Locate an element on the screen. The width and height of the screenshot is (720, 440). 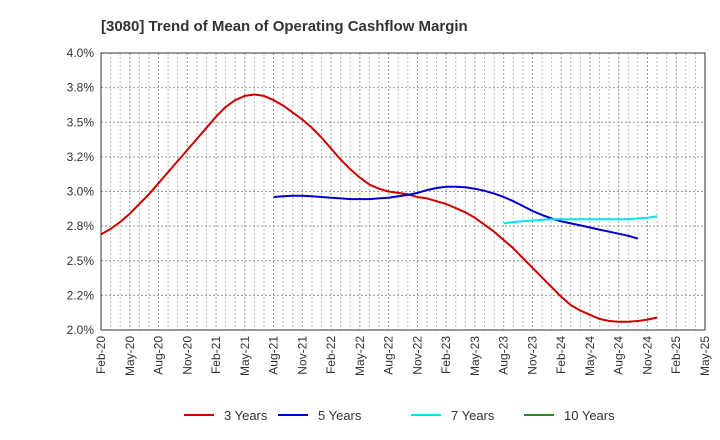
x-tick-label: Feb-23 is located at coordinates (446, 355).